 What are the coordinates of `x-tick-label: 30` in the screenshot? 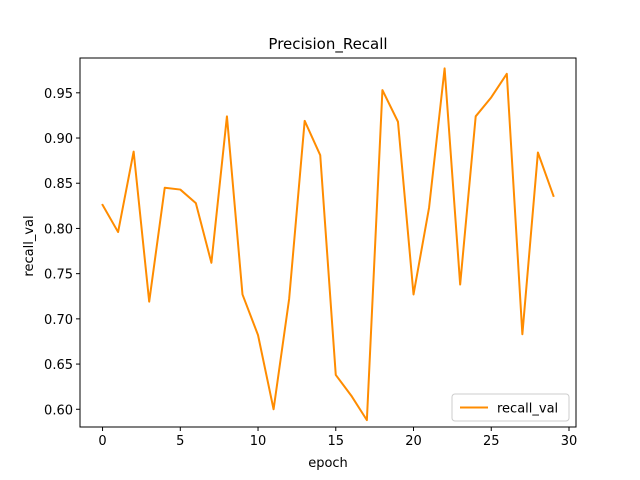 It's located at (569, 441).